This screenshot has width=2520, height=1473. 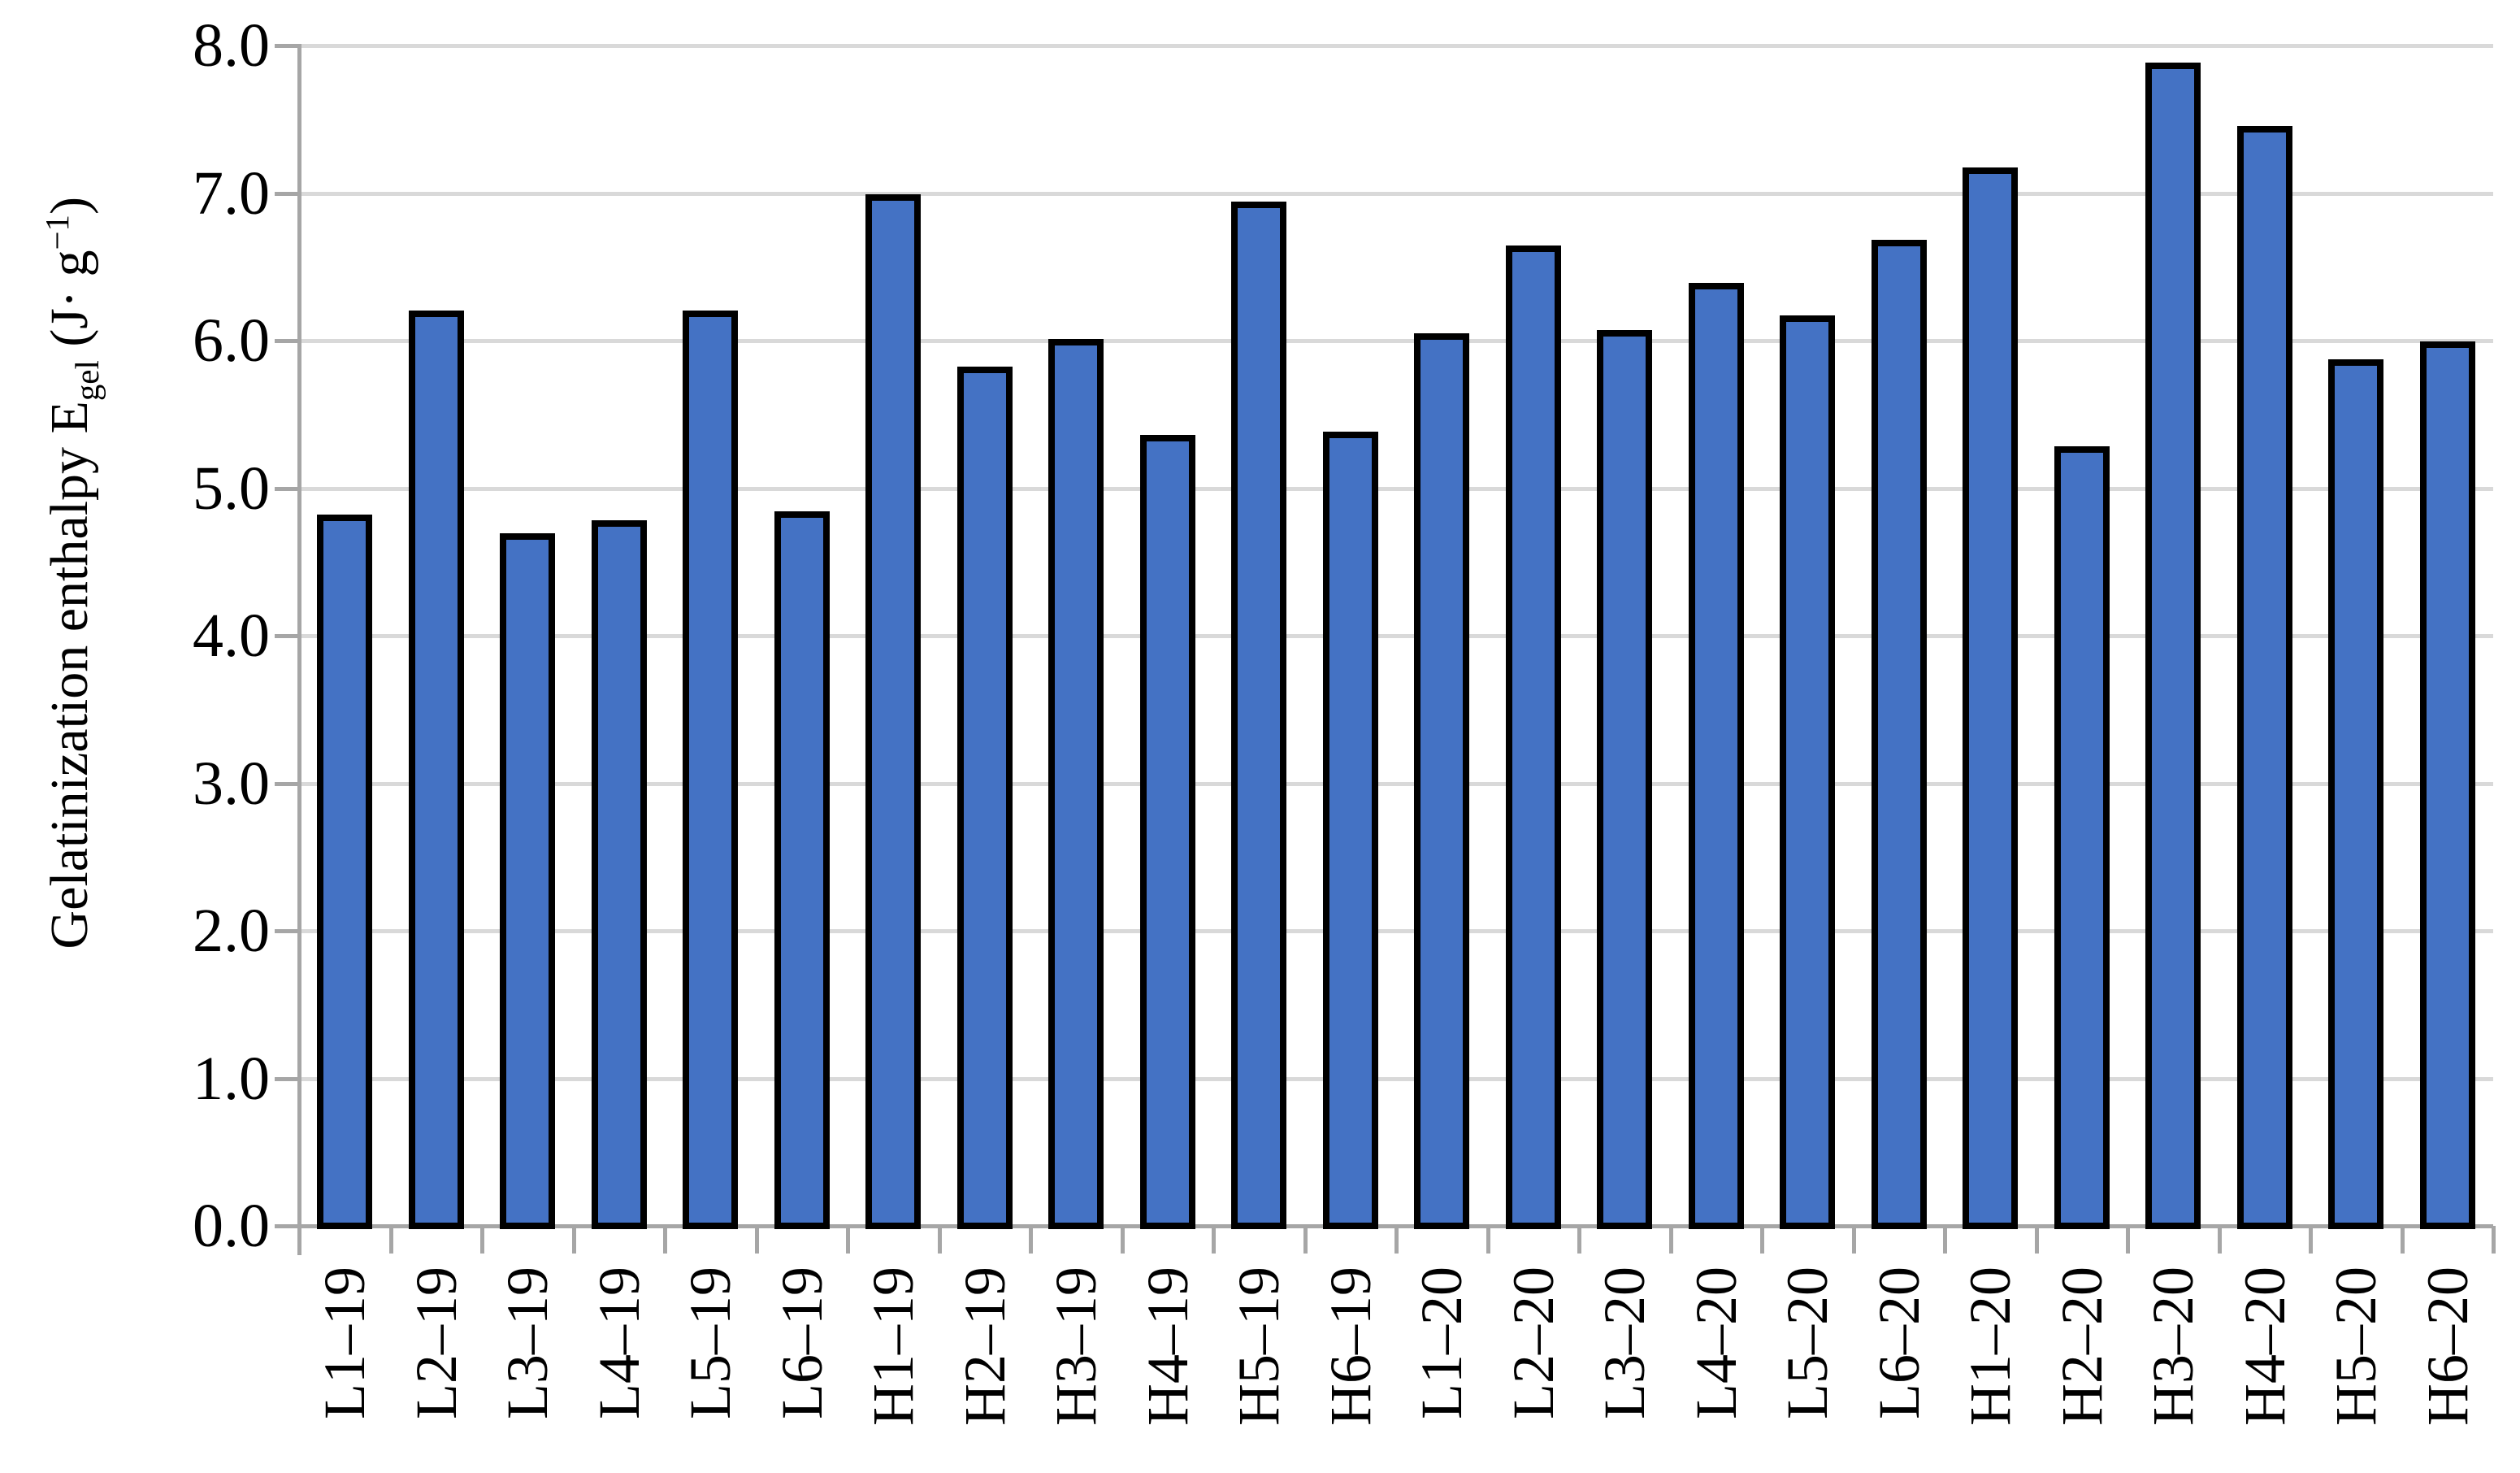 What do you see at coordinates (2081, 1346) in the screenshot?
I see `x-category-label: H2–20` at bounding box center [2081, 1346].